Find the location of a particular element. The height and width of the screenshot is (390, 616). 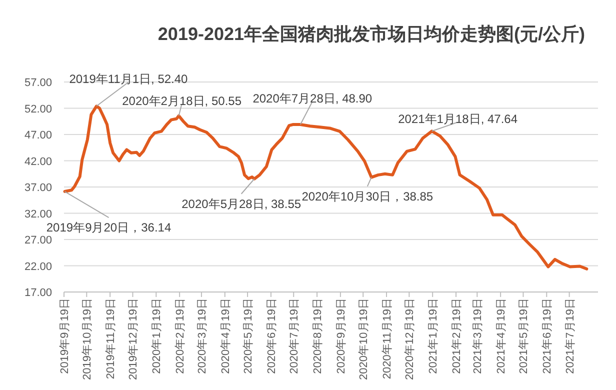

y-tick-label: 17.00 is located at coordinates (38, 293).